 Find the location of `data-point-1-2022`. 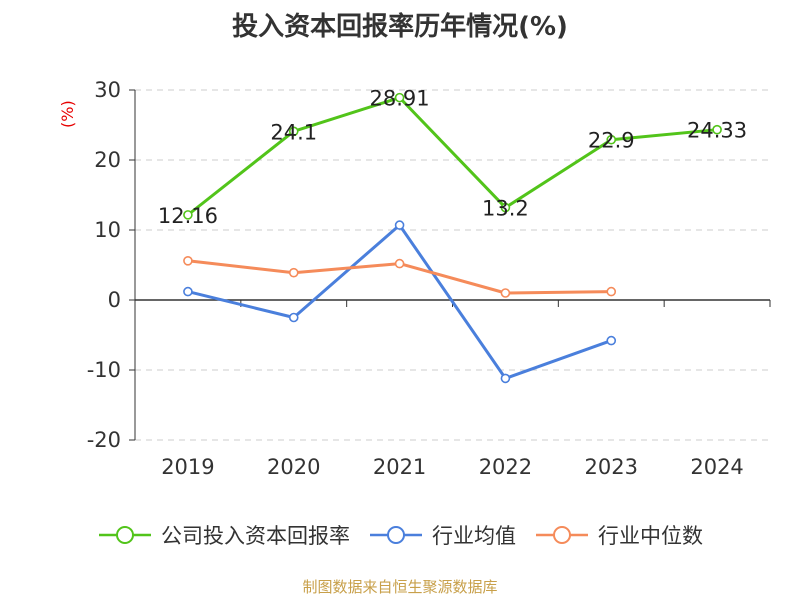

data-point-1-2022 is located at coordinates (505, 378).